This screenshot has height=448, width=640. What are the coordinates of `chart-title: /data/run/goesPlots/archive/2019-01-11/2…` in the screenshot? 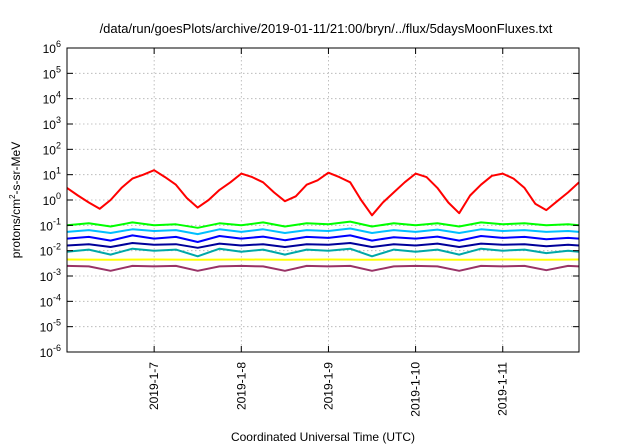 It's located at (326, 28).